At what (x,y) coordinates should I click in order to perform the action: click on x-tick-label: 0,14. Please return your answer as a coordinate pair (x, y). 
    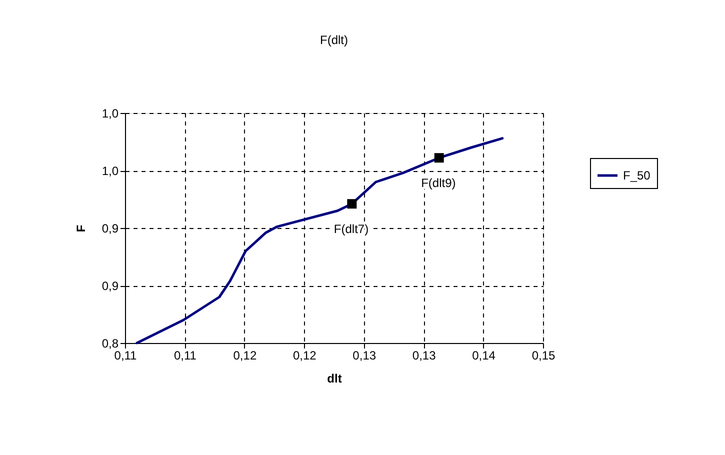
    Looking at the image, I should click on (484, 355).